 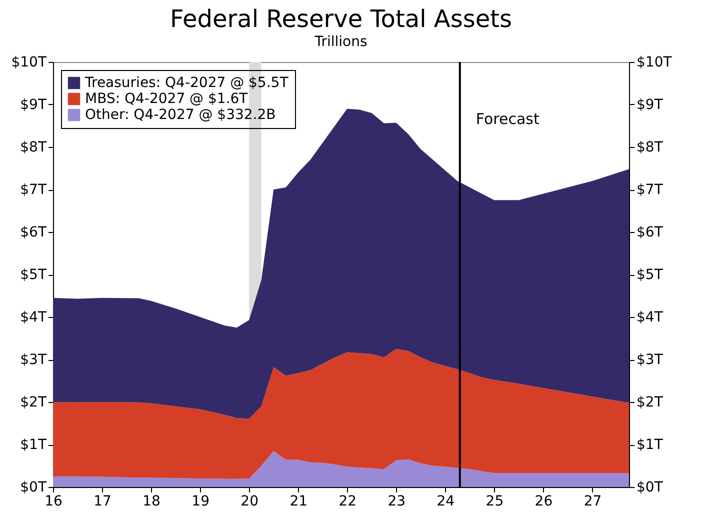 What do you see at coordinates (341, 42) in the screenshot?
I see `chart-subtitle: Trillions` at bounding box center [341, 42].